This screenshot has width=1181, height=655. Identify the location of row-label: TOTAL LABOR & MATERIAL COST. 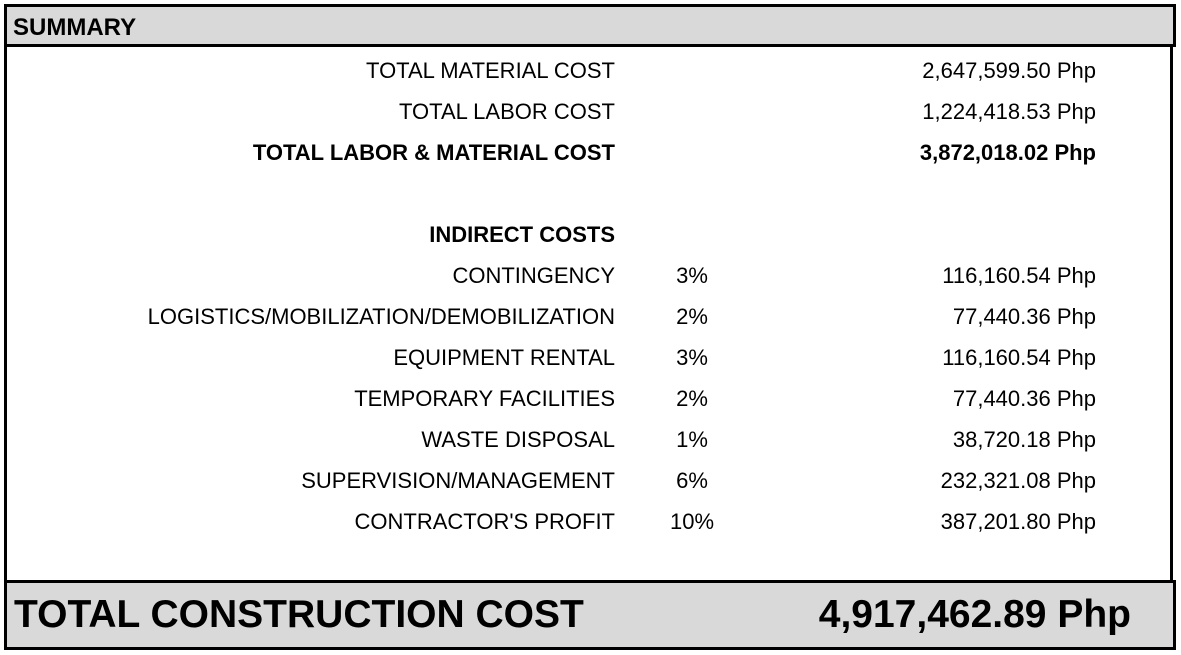
(433, 152).